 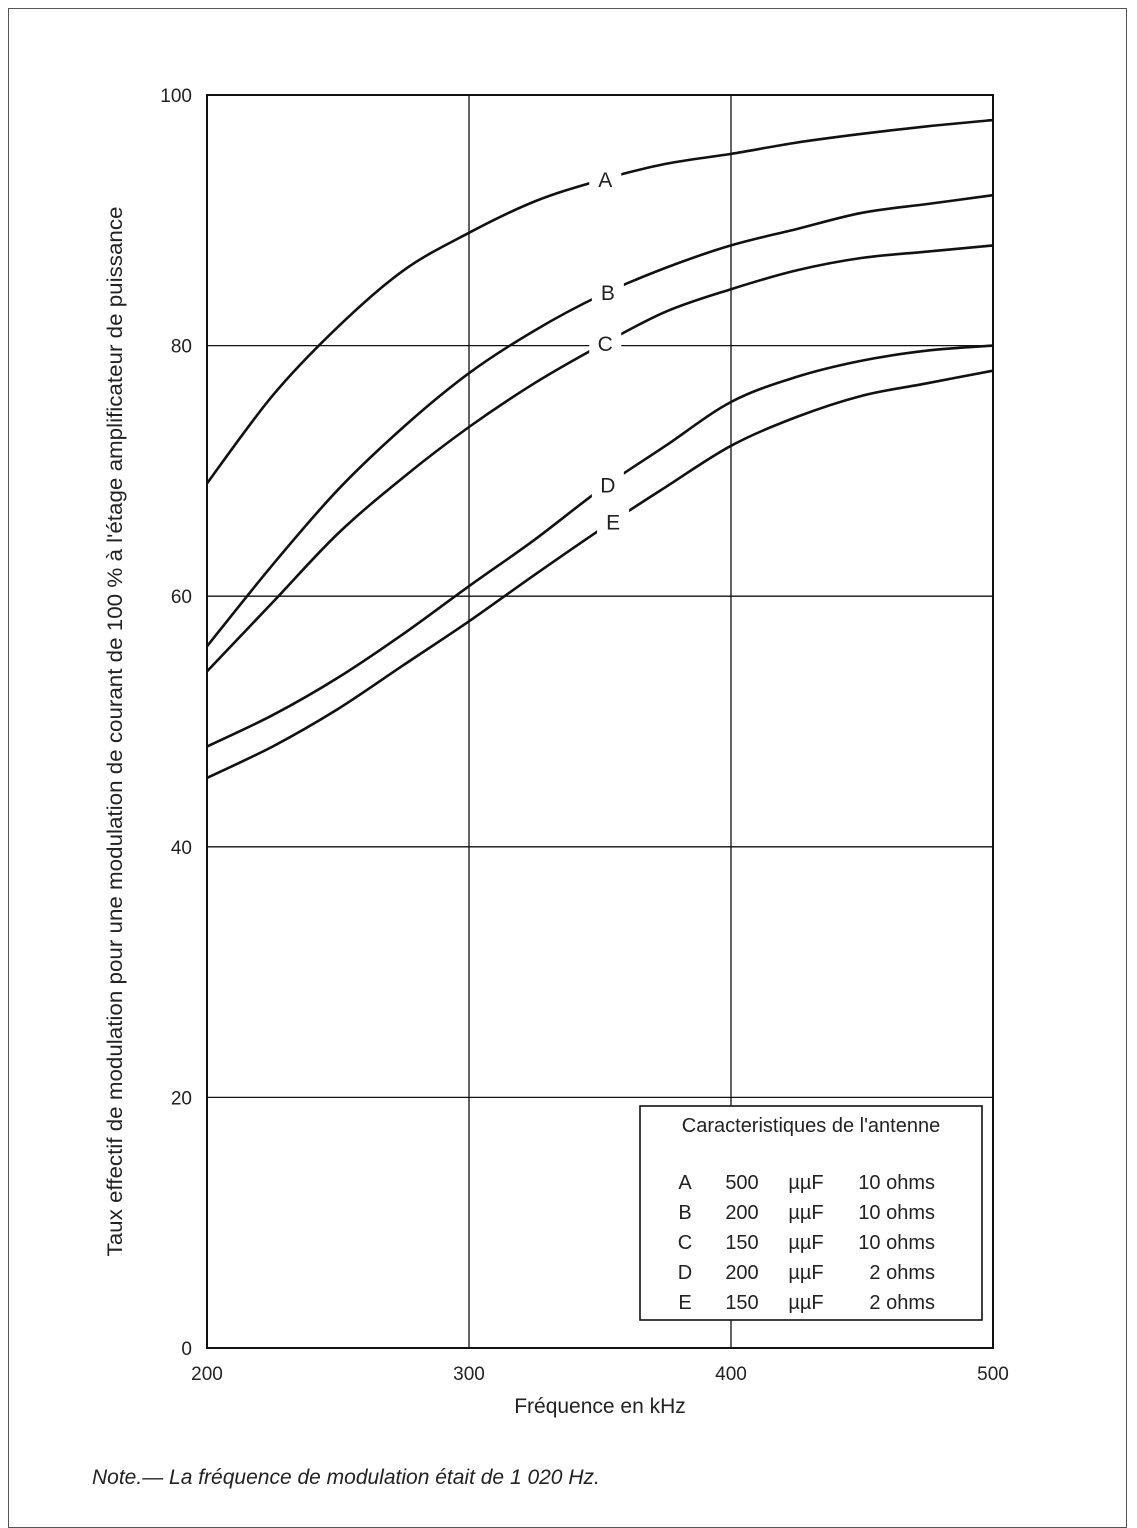 I want to click on legend-label-e: E, so click(x=684, y=1303).